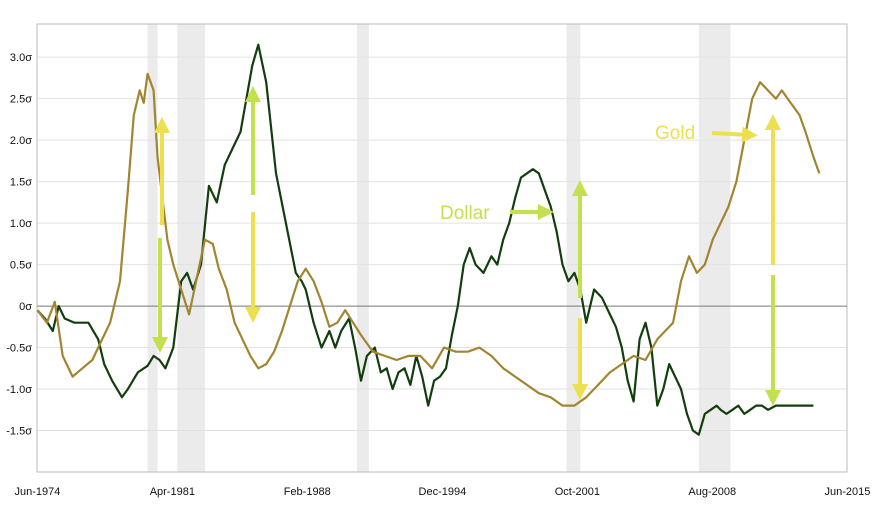  What do you see at coordinates (847, 492) in the screenshot?
I see `x-tick-label: Jun-2015` at bounding box center [847, 492].